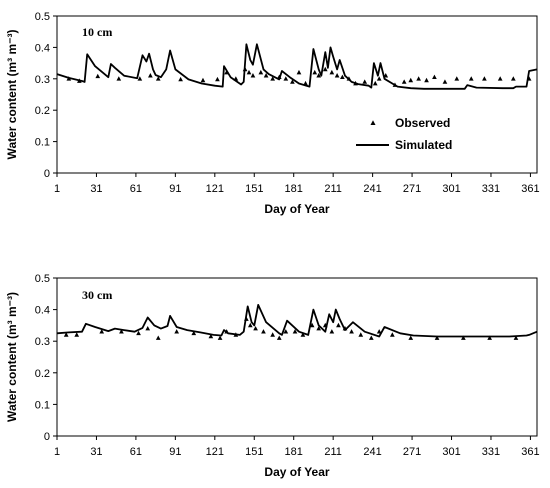 The image size is (550, 488). What do you see at coordinates (12, 95) in the screenshot?
I see `y-axis-label: Water content (m³ m⁻³)` at bounding box center [12, 95].